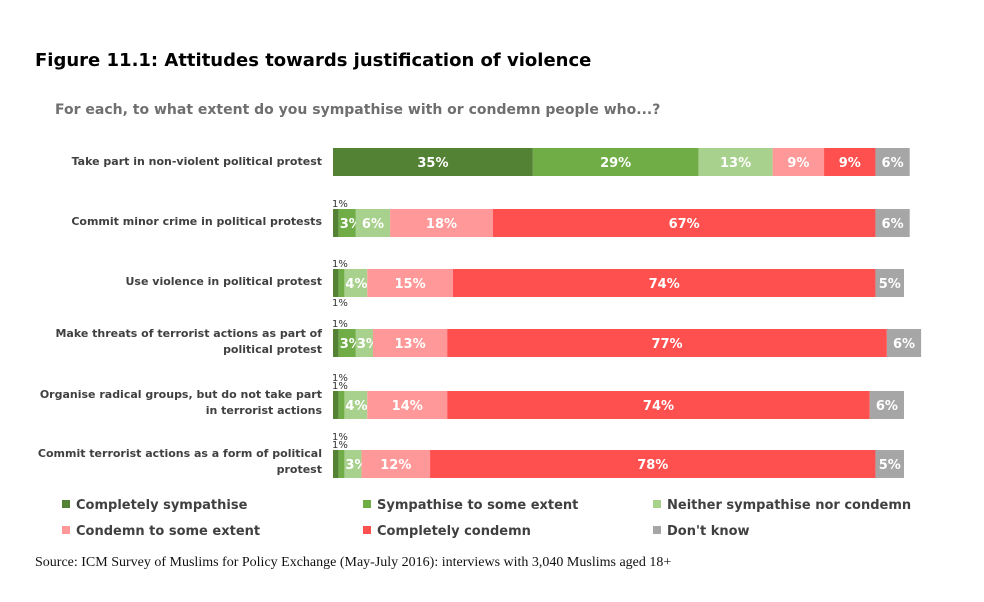 The width and height of the screenshot is (984, 602). Describe the element at coordinates (196, 221) in the screenshot. I see `category-label: Commit minor crime in political protests` at that location.